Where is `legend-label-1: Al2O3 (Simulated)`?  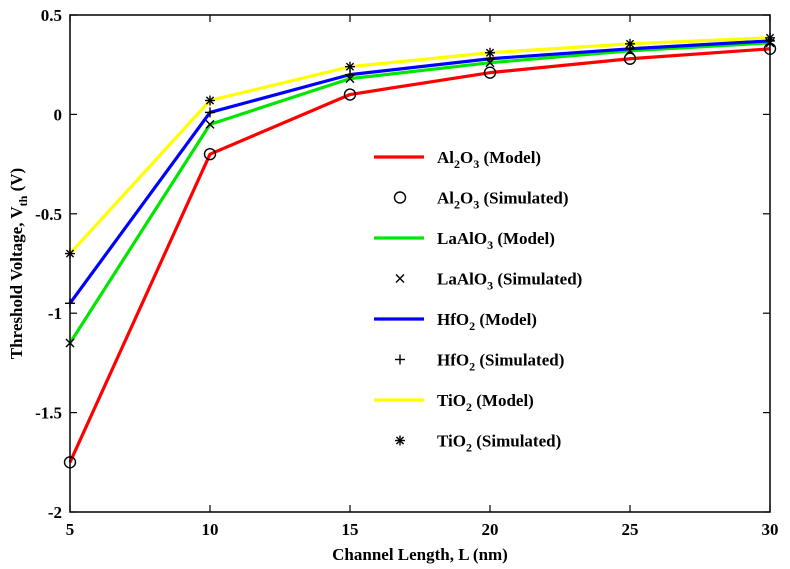 legend-label-1: Al2O3 (Simulated) is located at coordinates (502, 200).